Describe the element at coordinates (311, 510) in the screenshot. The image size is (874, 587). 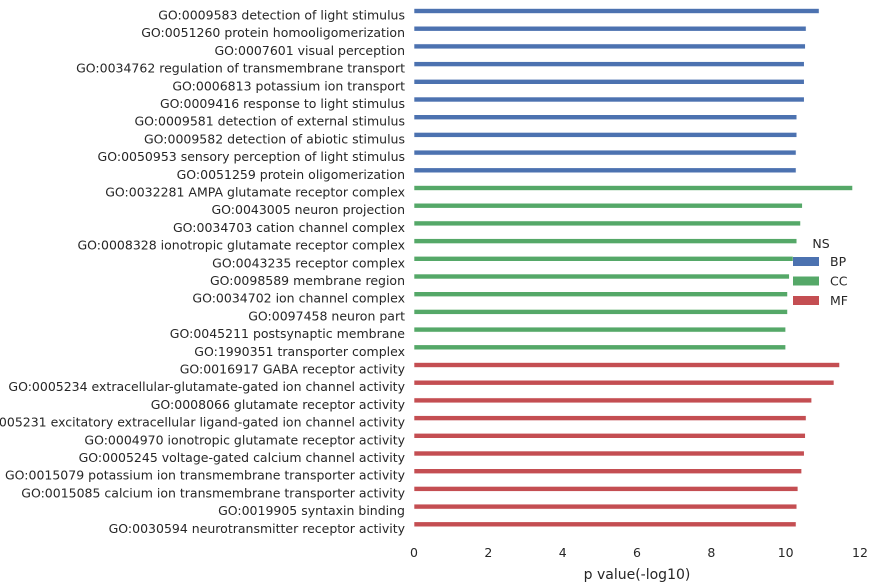
I see `category-label: GO:0019905 syntaxin binding` at that location.